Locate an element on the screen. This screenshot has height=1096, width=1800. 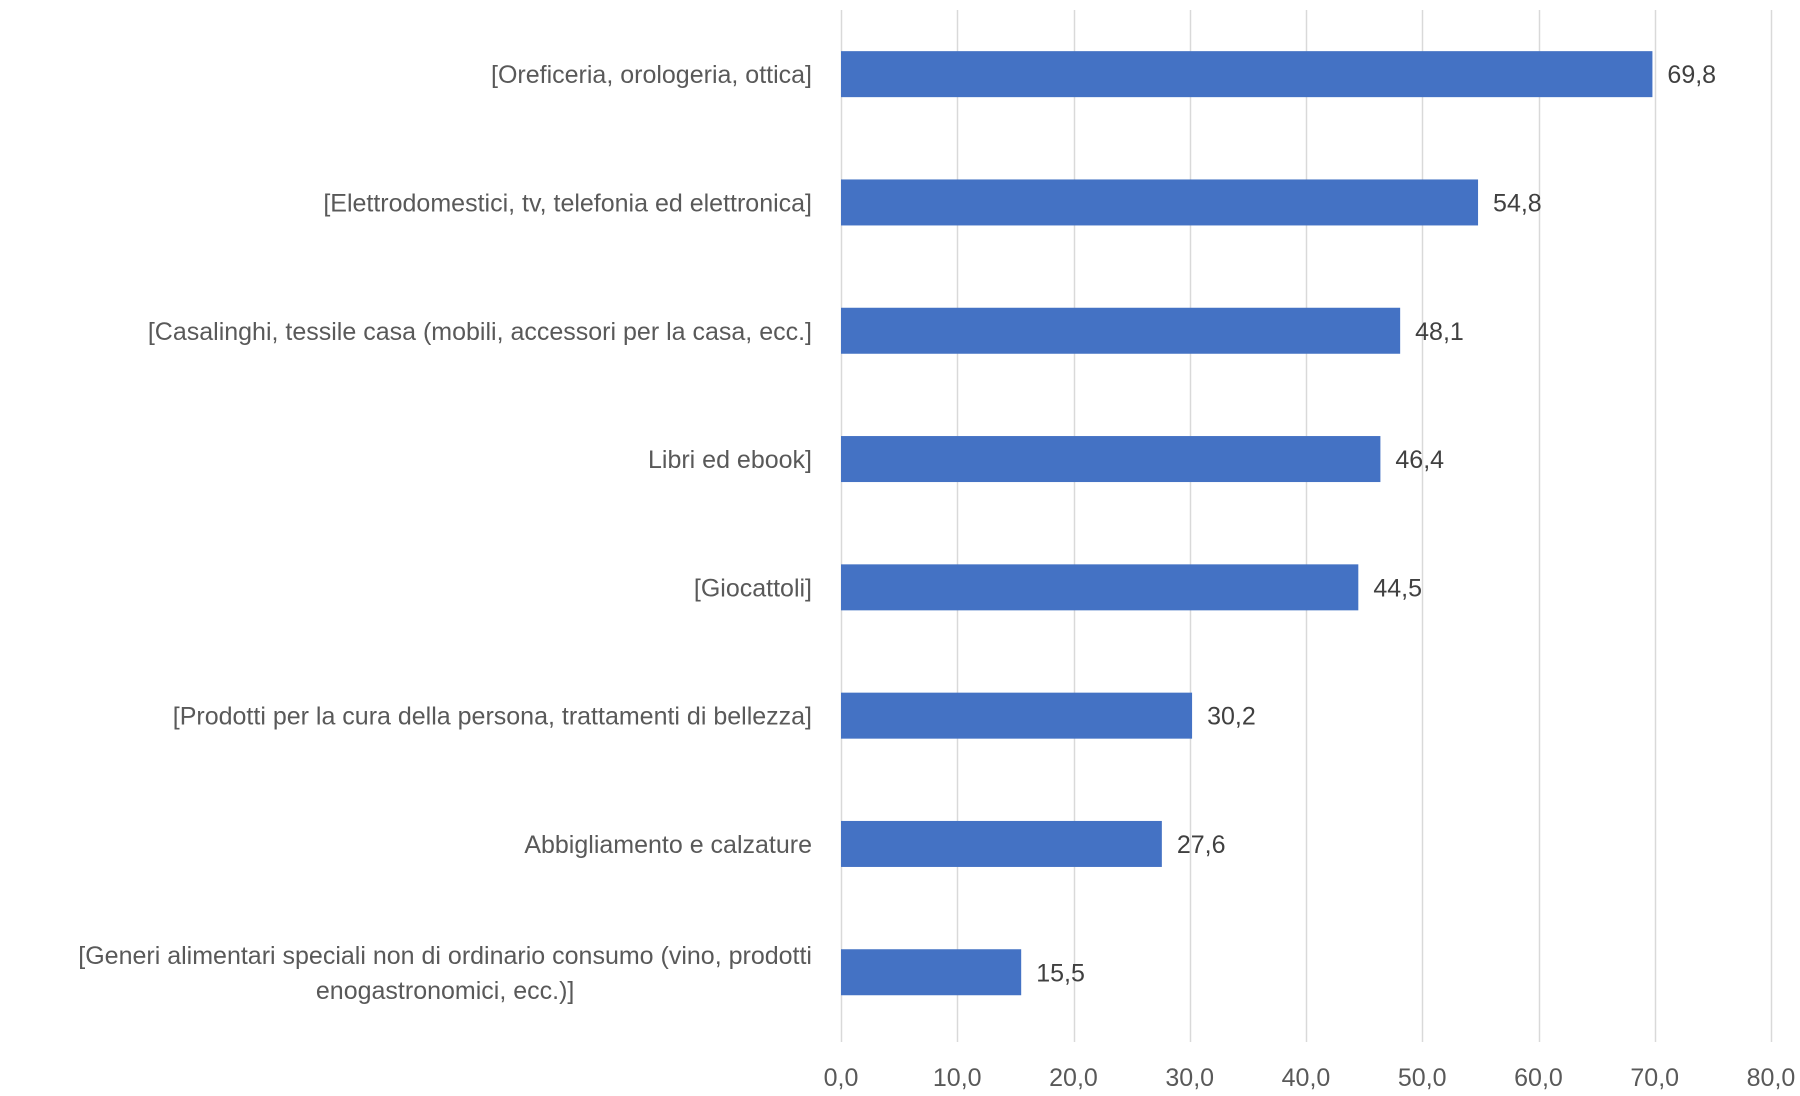
data-label: 69,8 is located at coordinates (1691, 75).